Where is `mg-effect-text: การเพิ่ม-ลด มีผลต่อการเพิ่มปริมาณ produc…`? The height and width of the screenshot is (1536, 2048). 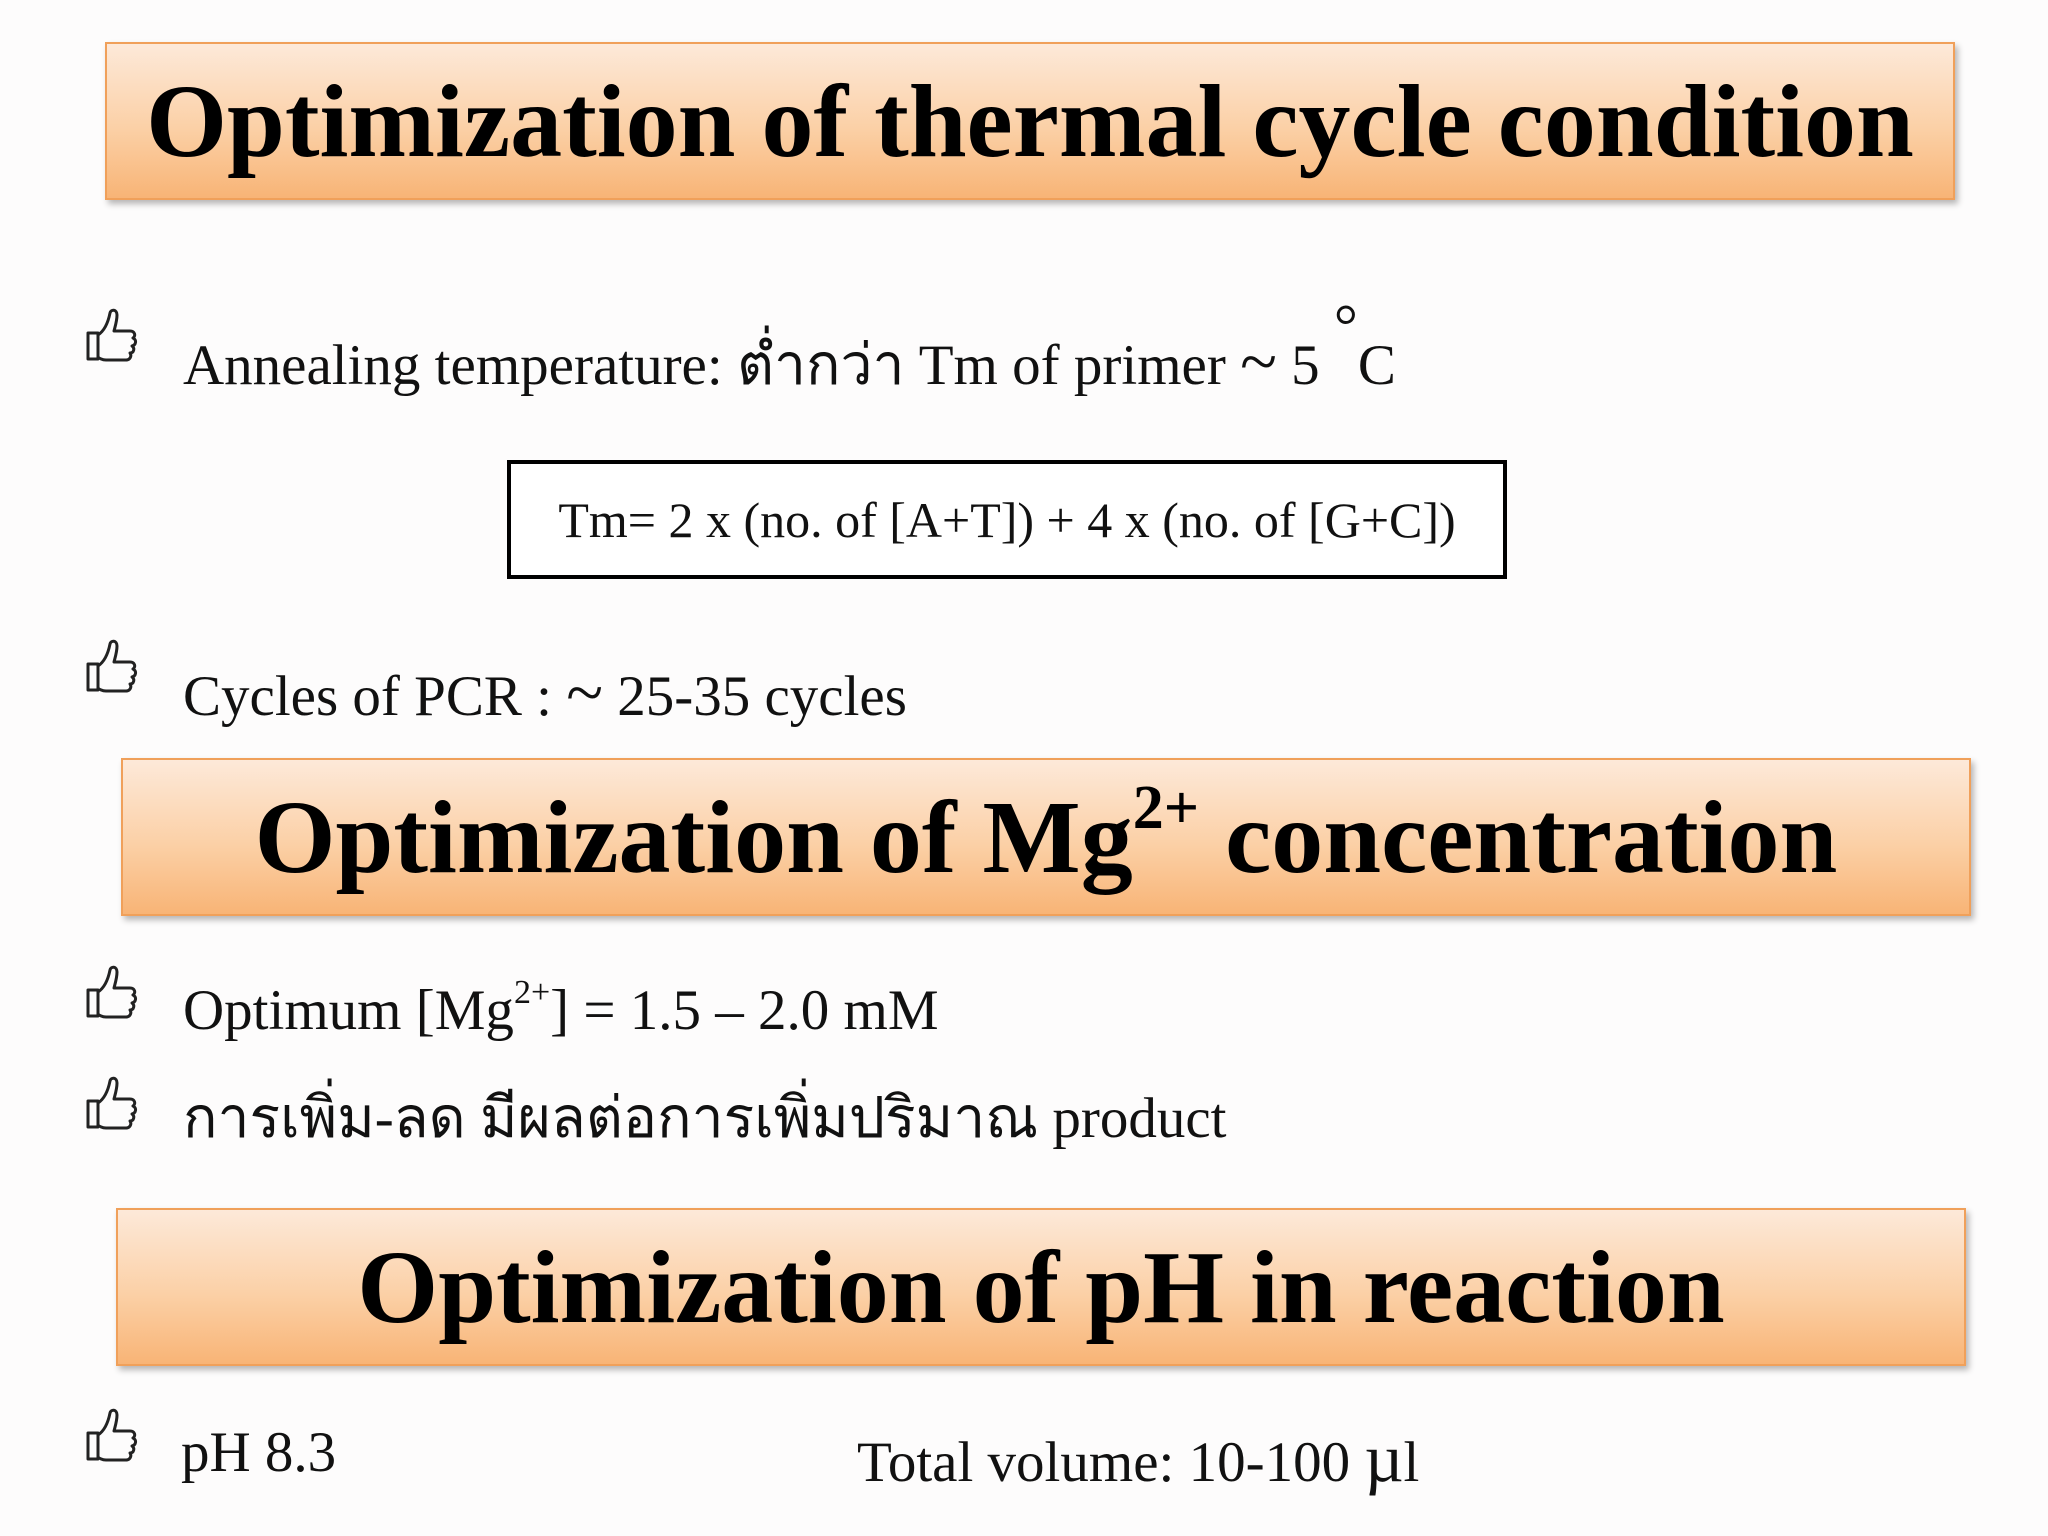 mg-effect-text: การเพิ่ม-ลด มีผลต่อการเพิ่มปริมาณ produc… is located at coordinates (705, 1118).